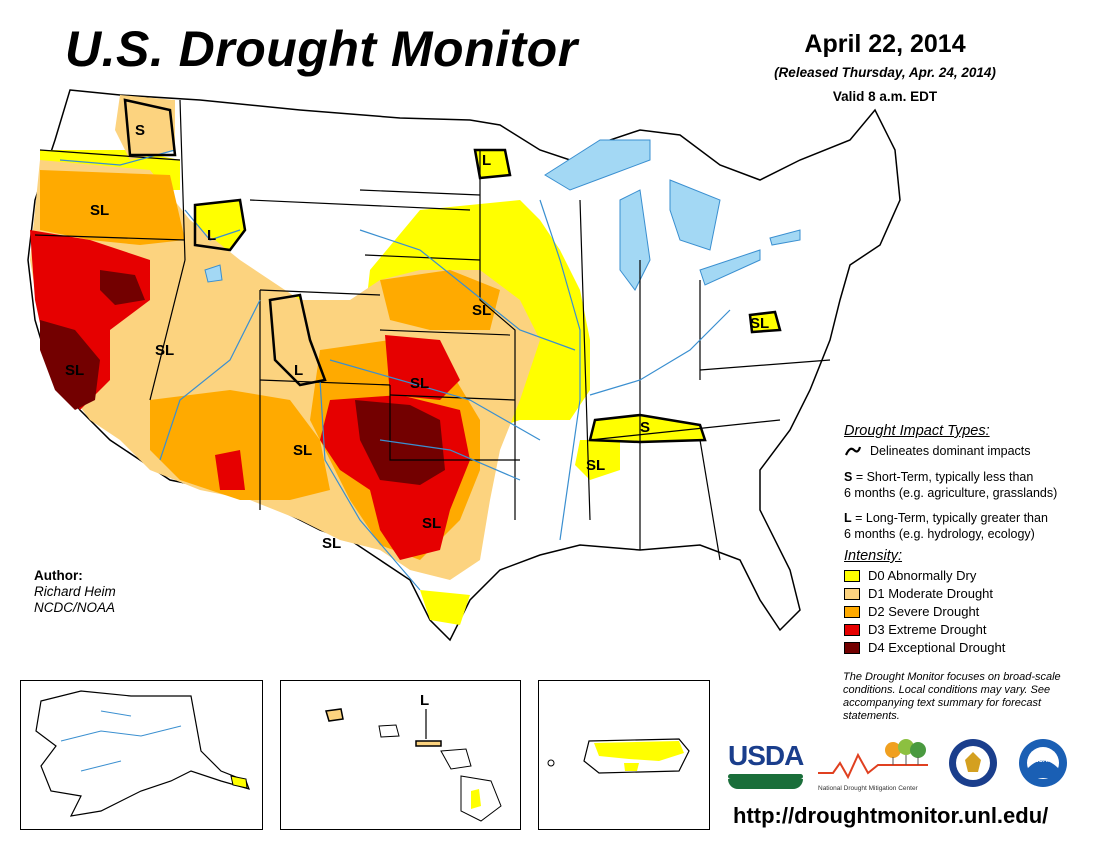 The height and width of the screenshot is (850, 1100). I want to click on great-salt-lake, so click(213, 273).